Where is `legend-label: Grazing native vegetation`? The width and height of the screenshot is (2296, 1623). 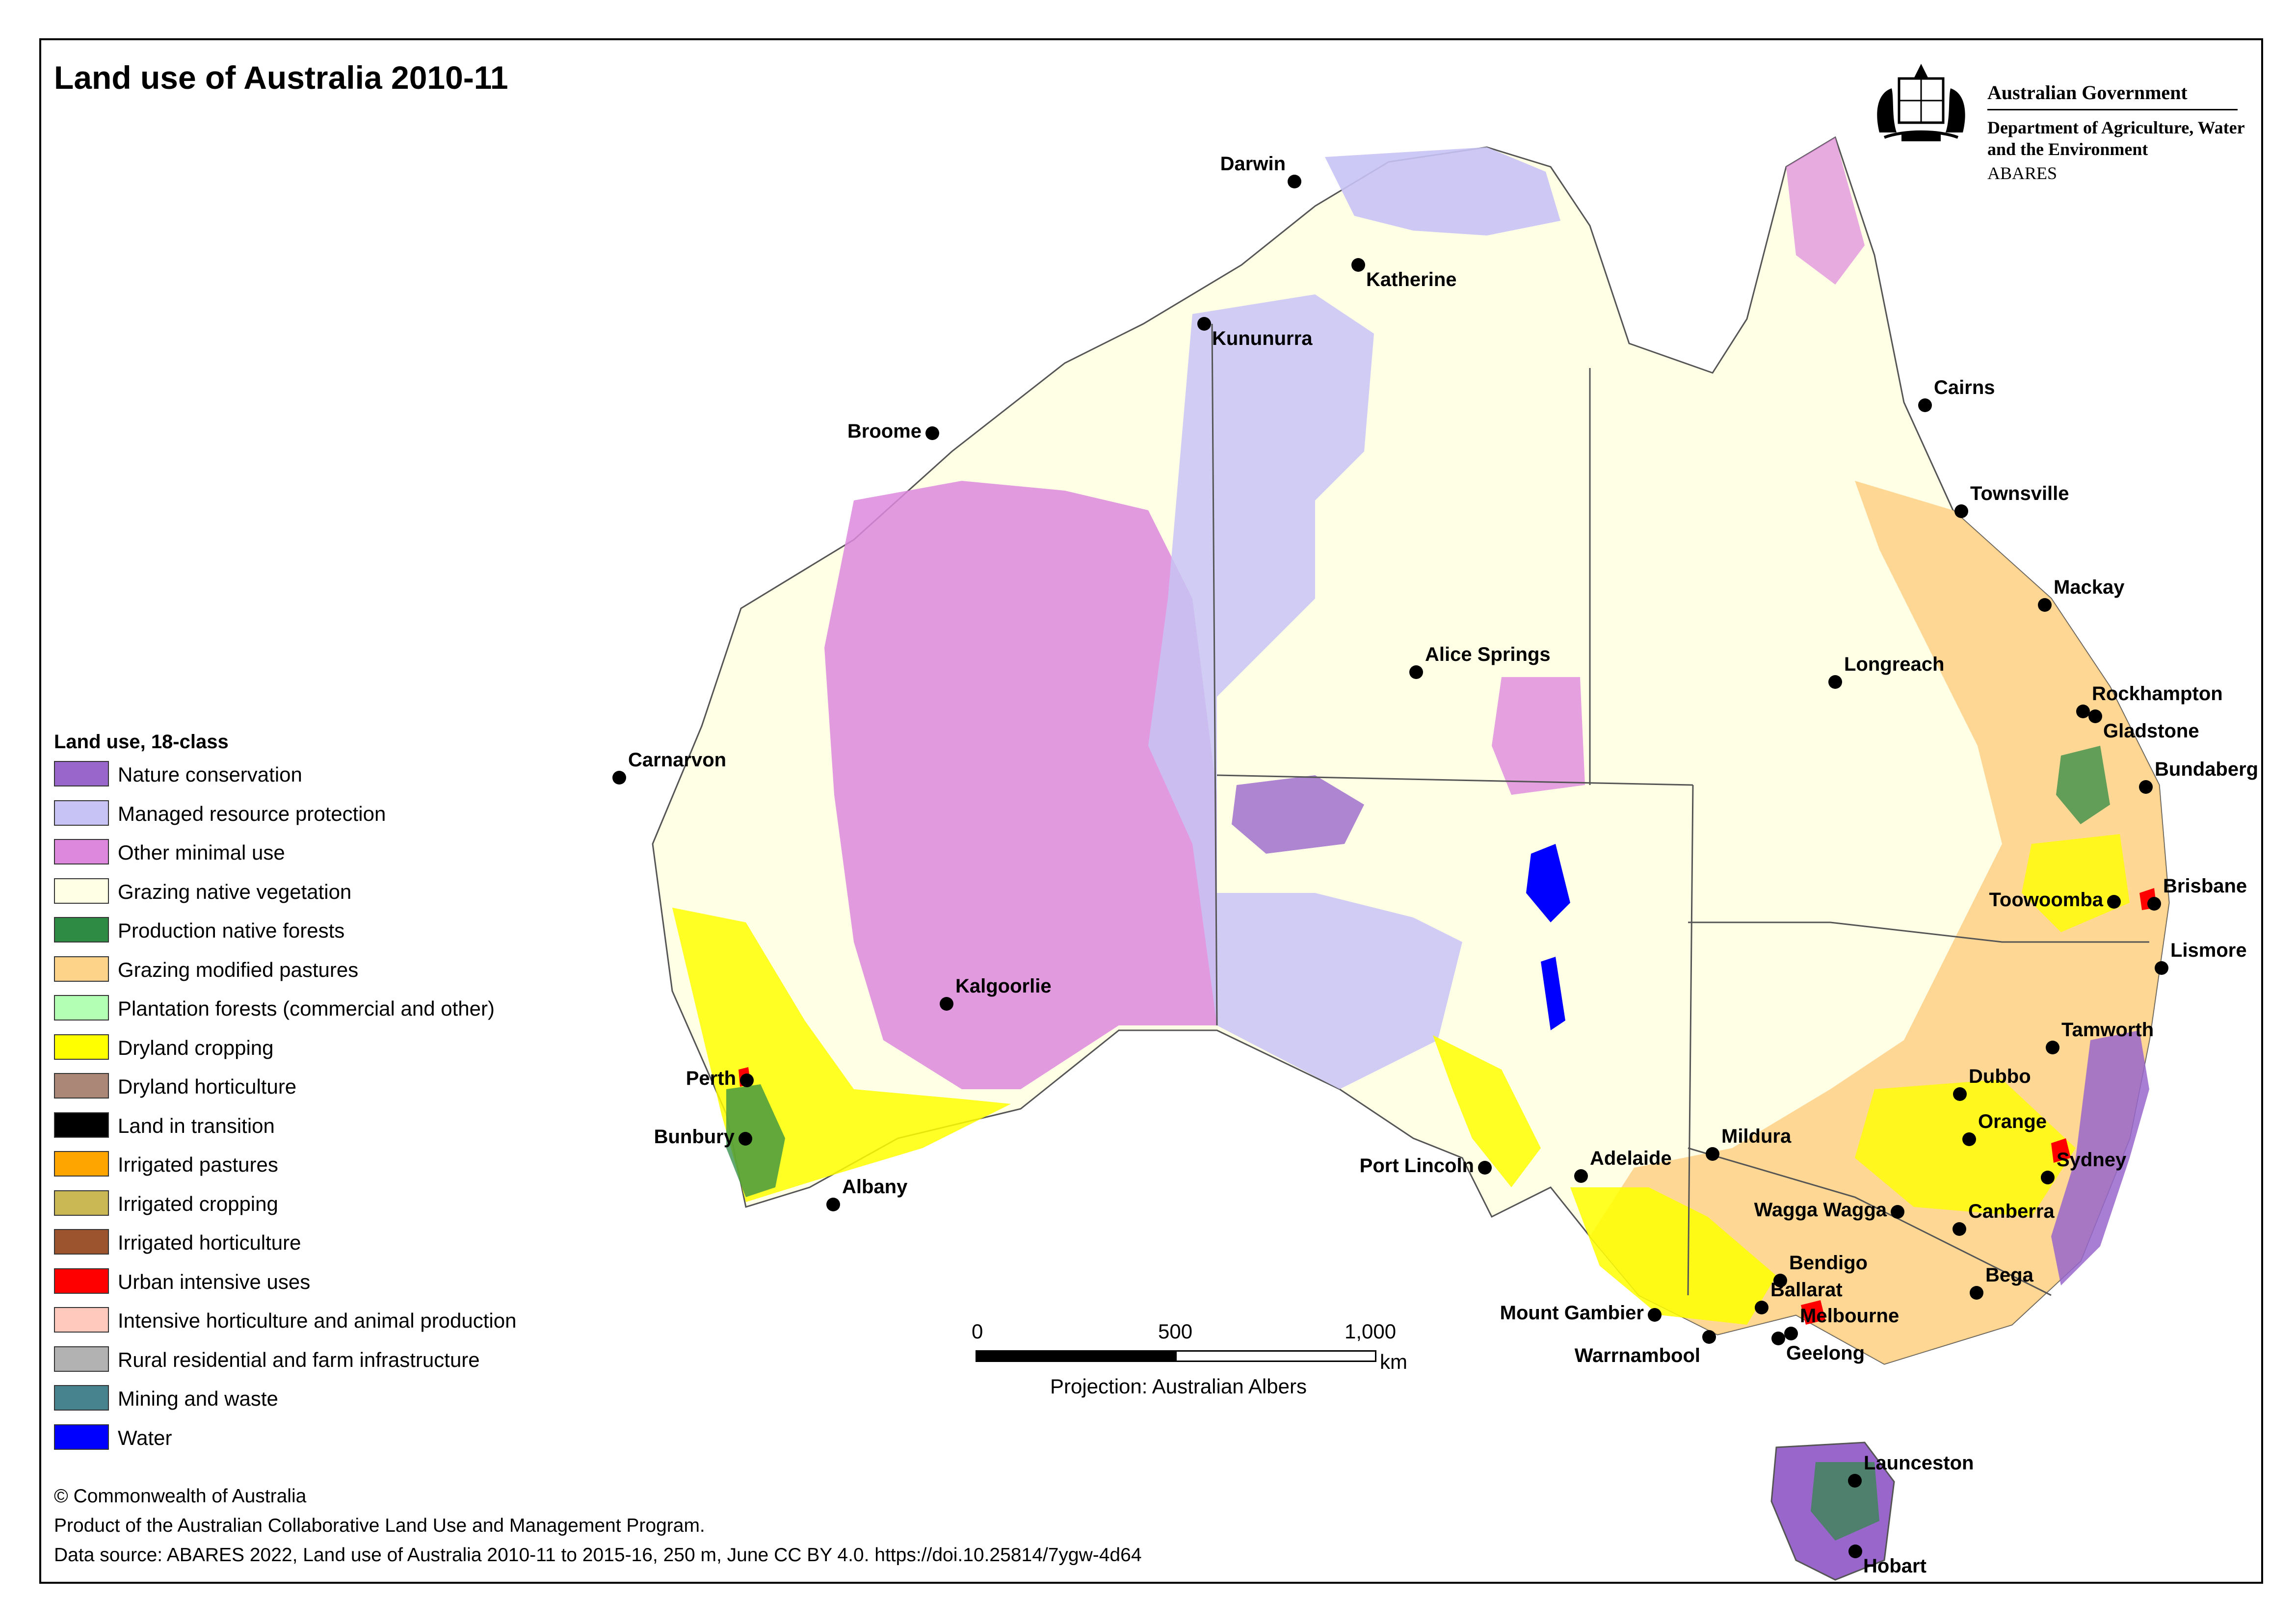 legend-label: Grazing native vegetation is located at coordinates (235, 891).